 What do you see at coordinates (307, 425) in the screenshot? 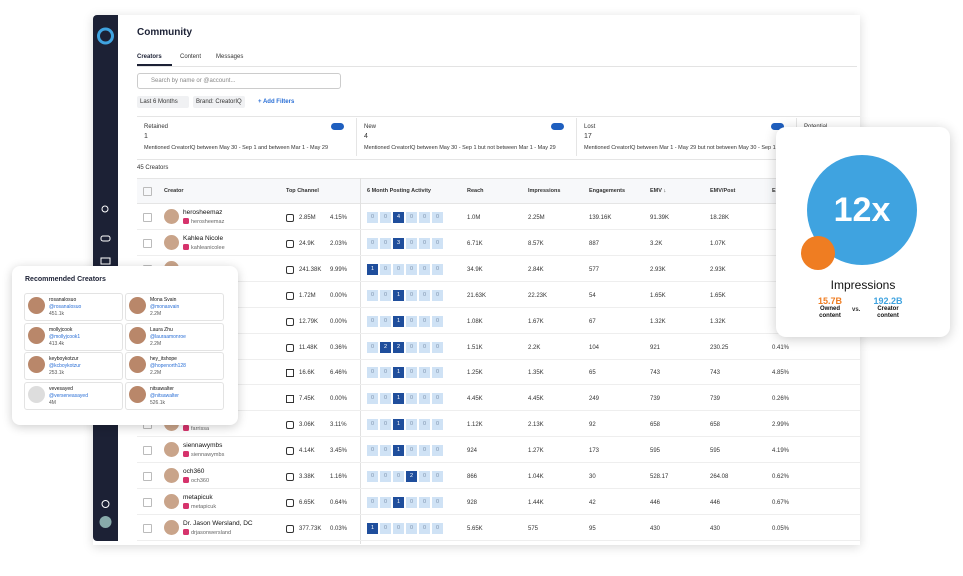
I see `channel-followers: 3.06K` at bounding box center [307, 425].